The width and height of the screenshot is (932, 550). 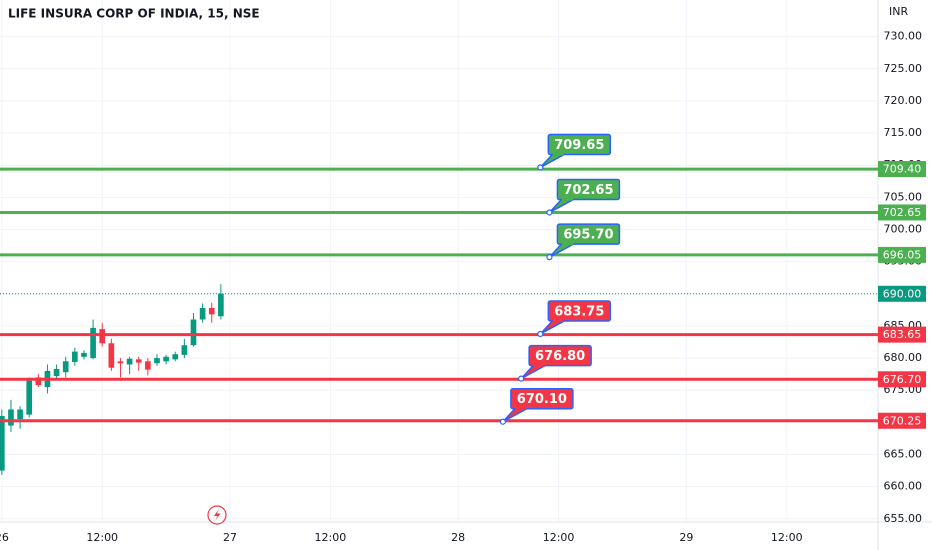 What do you see at coordinates (903, 36) in the screenshot?
I see `y-tick-label: 730.00` at bounding box center [903, 36].